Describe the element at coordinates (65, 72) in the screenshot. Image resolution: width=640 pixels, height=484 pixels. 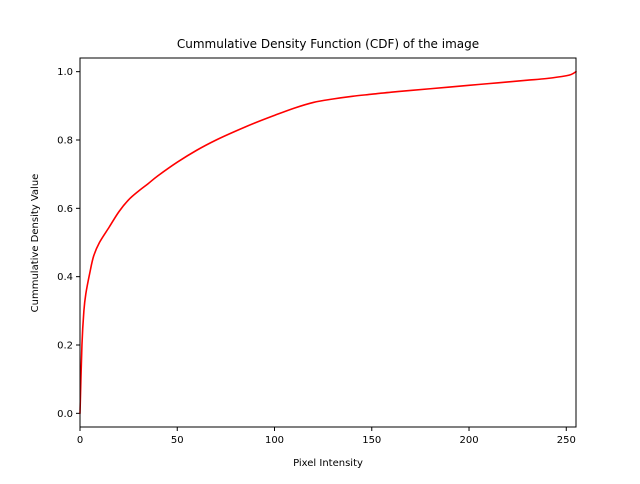
I see `y-tick-label: 1.0` at that location.